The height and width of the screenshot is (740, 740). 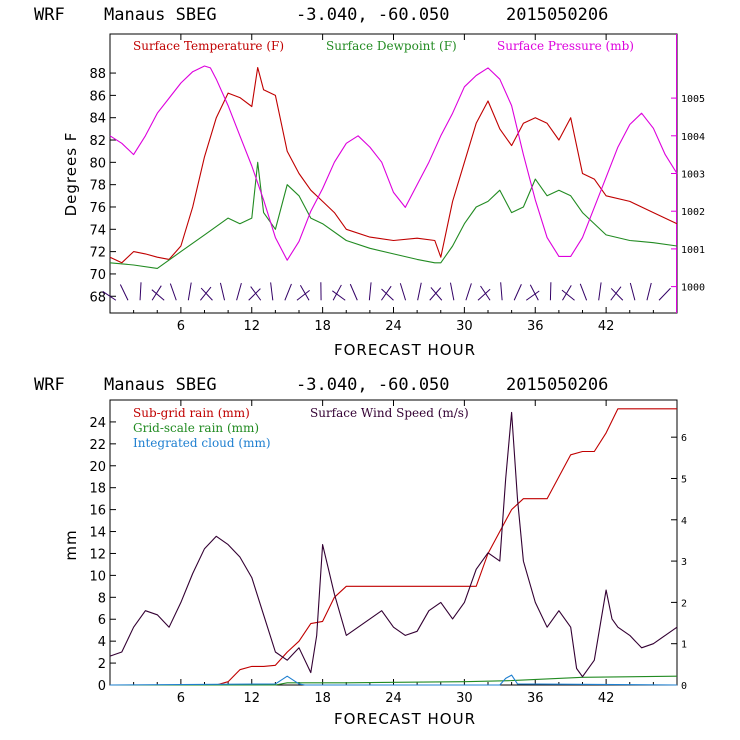 What do you see at coordinates (97, 554) in the screenshot?
I see `y-tick-label: 12` at bounding box center [97, 554].